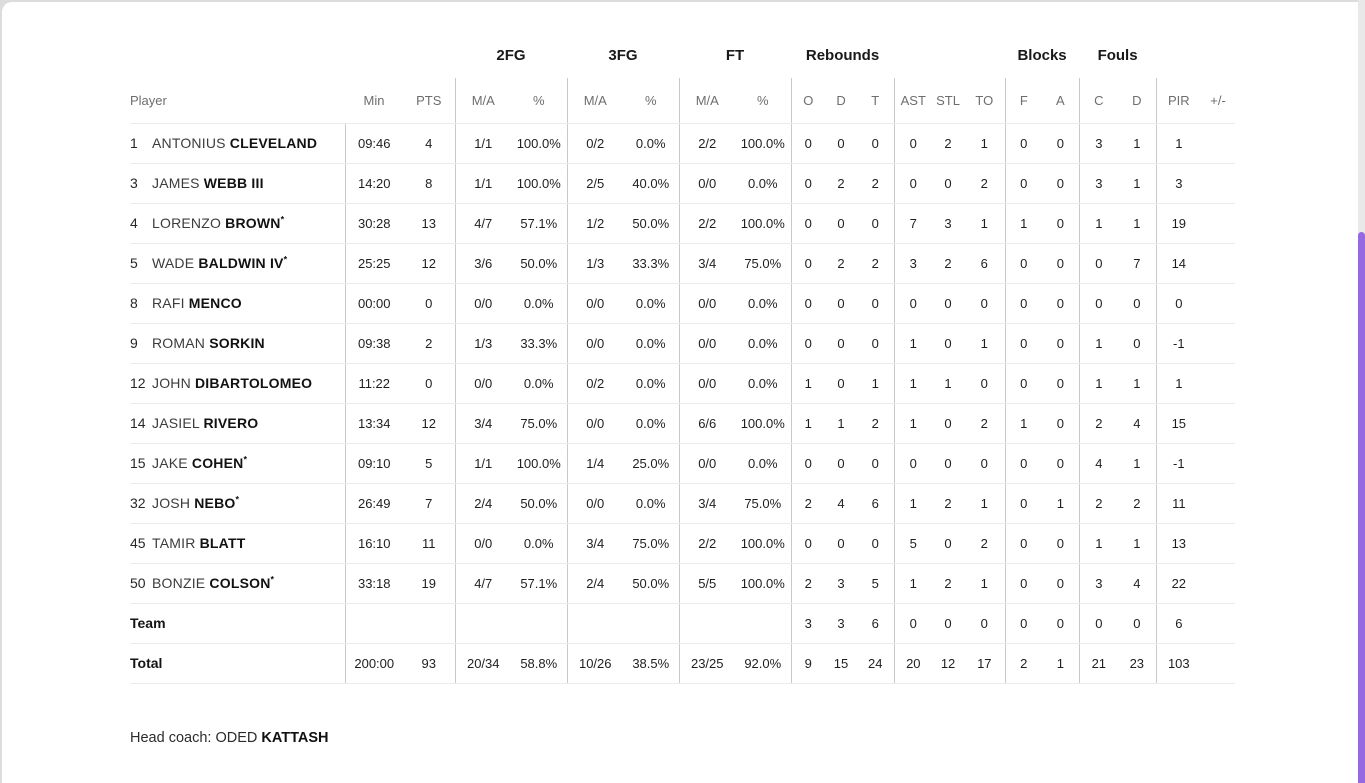 The height and width of the screenshot is (783, 1365). What do you see at coordinates (1179, 543) in the screenshot?
I see `stat-pir: 13` at bounding box center [1179, 543].